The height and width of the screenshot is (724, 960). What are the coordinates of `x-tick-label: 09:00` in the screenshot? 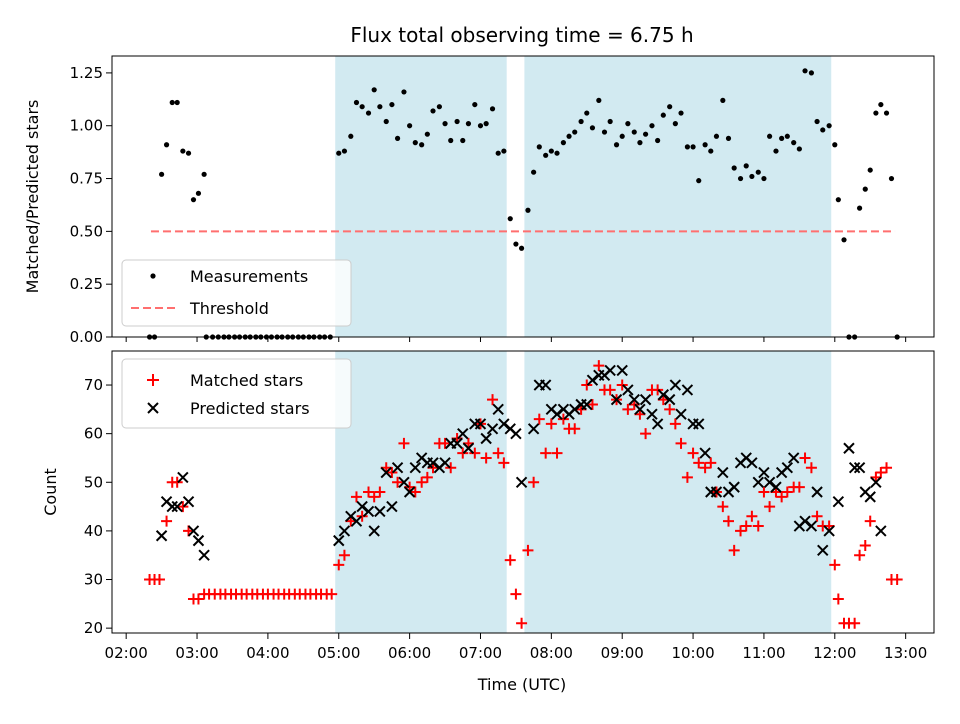 It's located at (622, 653).